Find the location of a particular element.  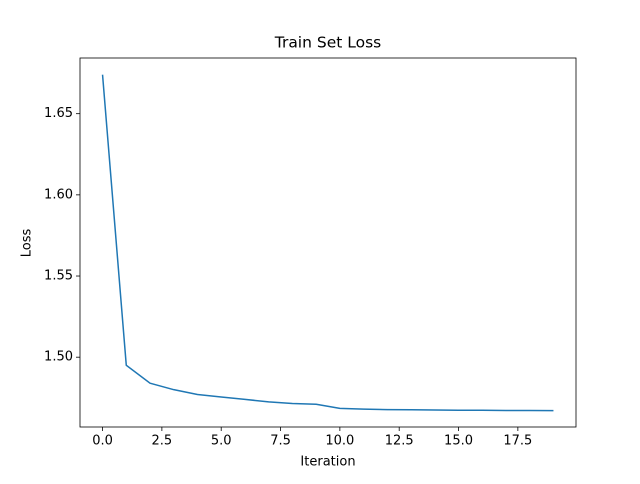

x-axis-label: Iteration is located at coordinates (327, 462).